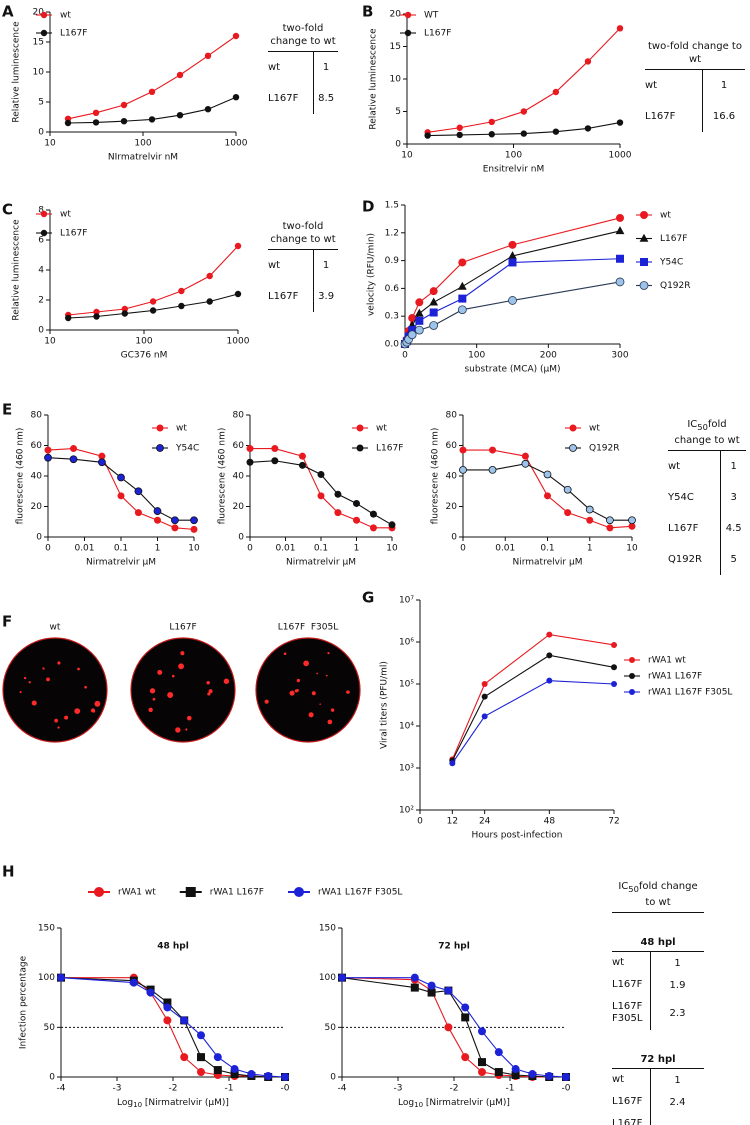 This screenshot has width=750, height=1125. Describe the element at coordinates (37, 477) in the screenshot. I see `y-tick-label: 40` at that location.